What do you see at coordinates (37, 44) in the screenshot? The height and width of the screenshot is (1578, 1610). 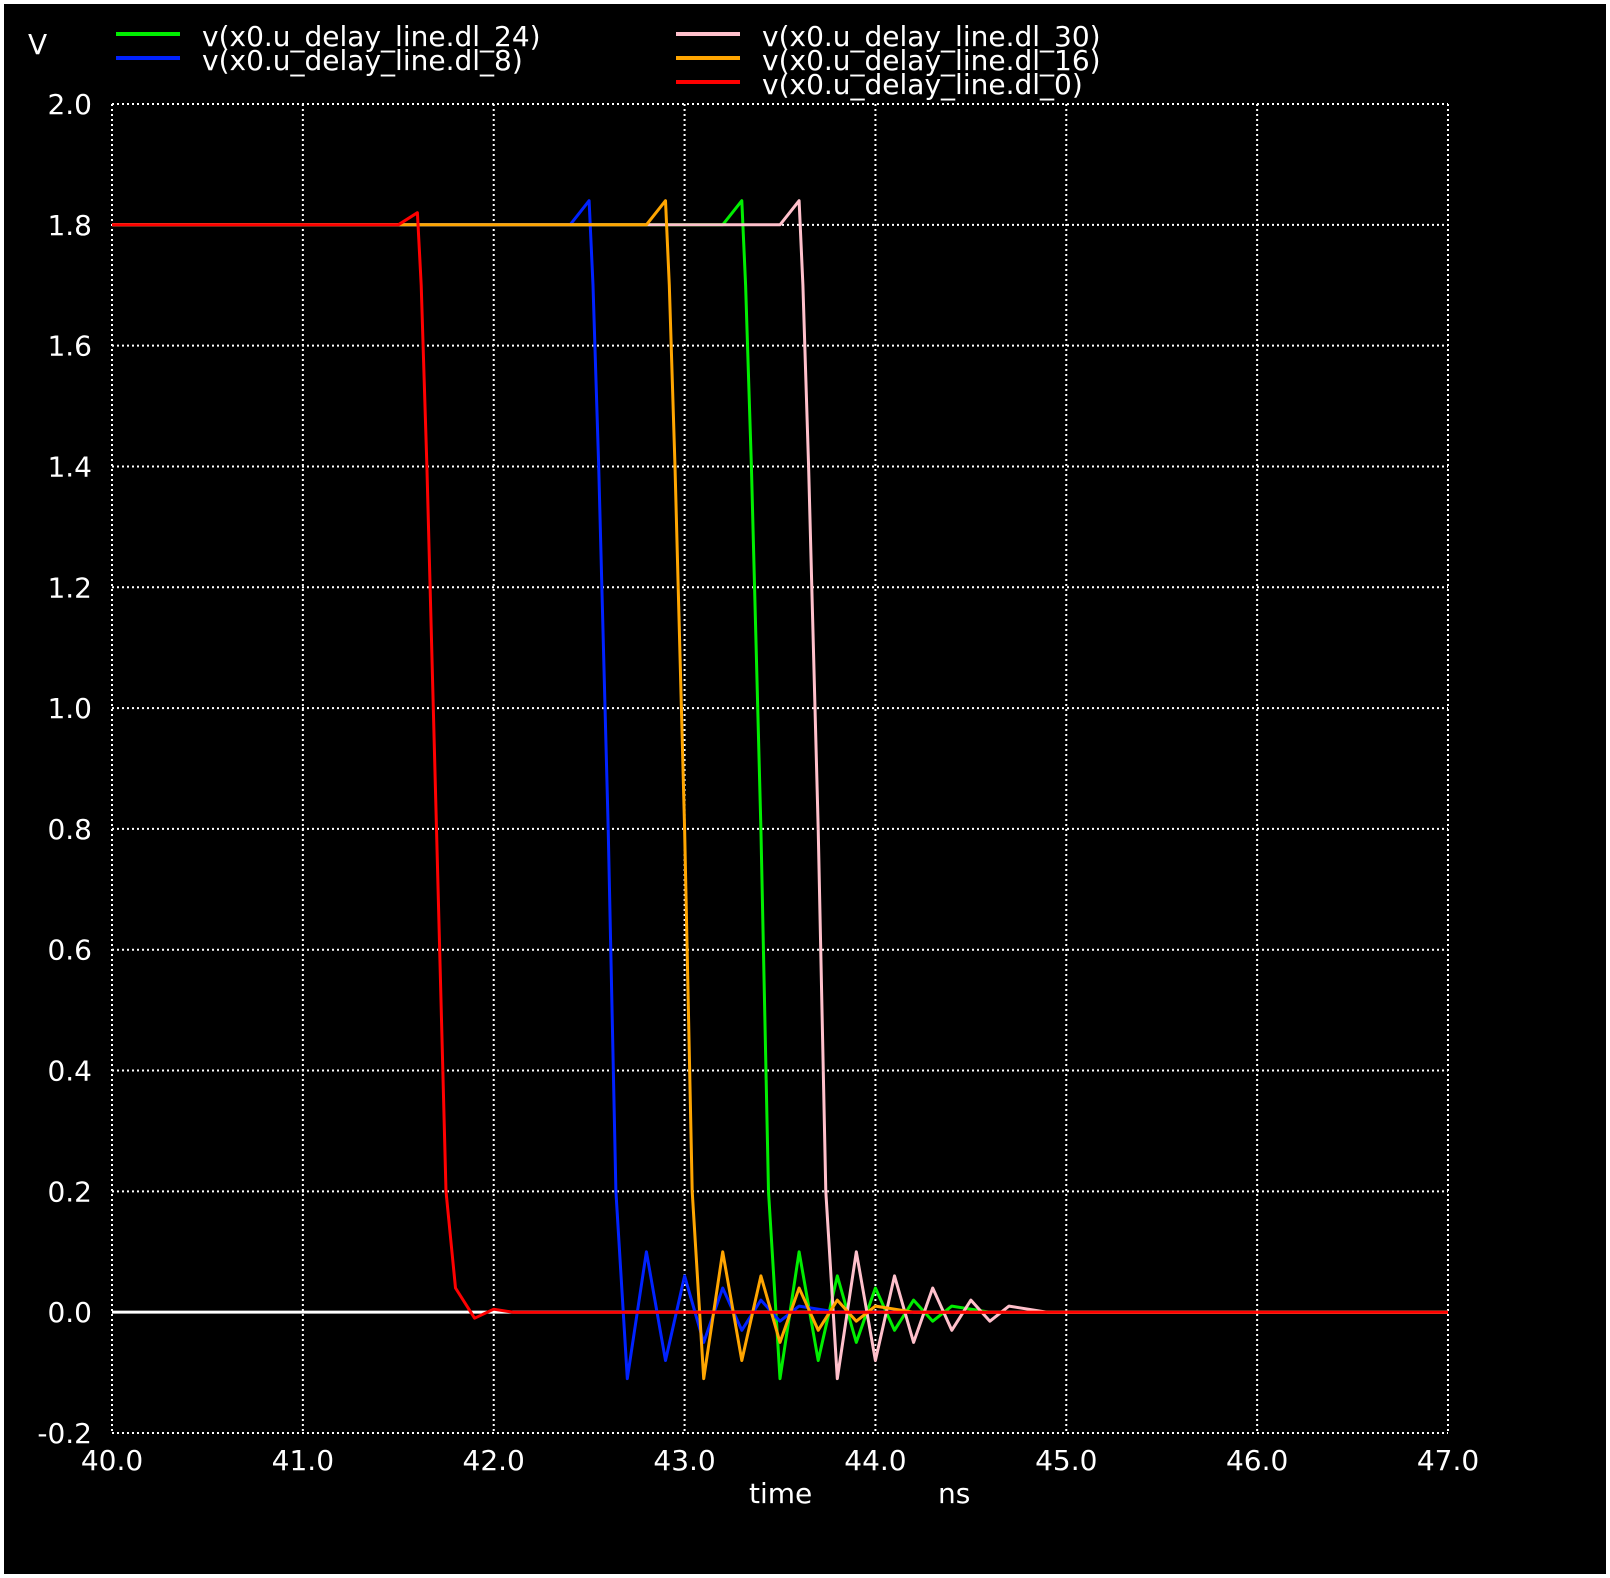 I see `y-unit-label: V` at bounding box center [37, 44].